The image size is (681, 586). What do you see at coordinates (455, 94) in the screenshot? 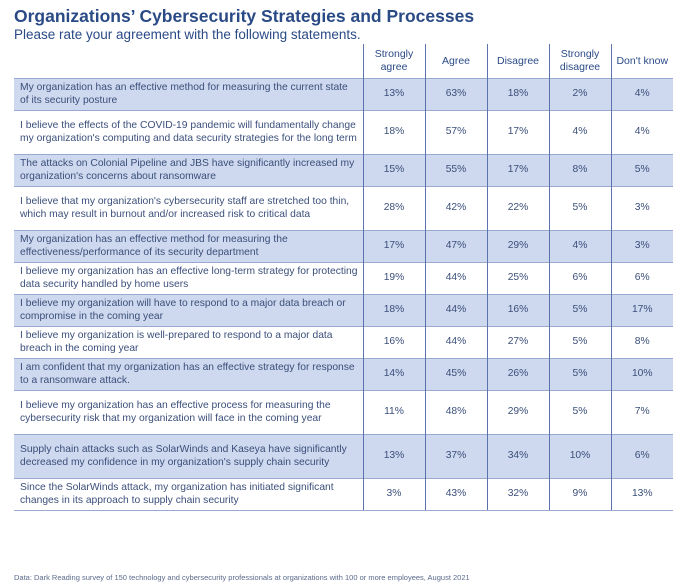
I see `value-cell: 63%` at bounding box center [455, 94].